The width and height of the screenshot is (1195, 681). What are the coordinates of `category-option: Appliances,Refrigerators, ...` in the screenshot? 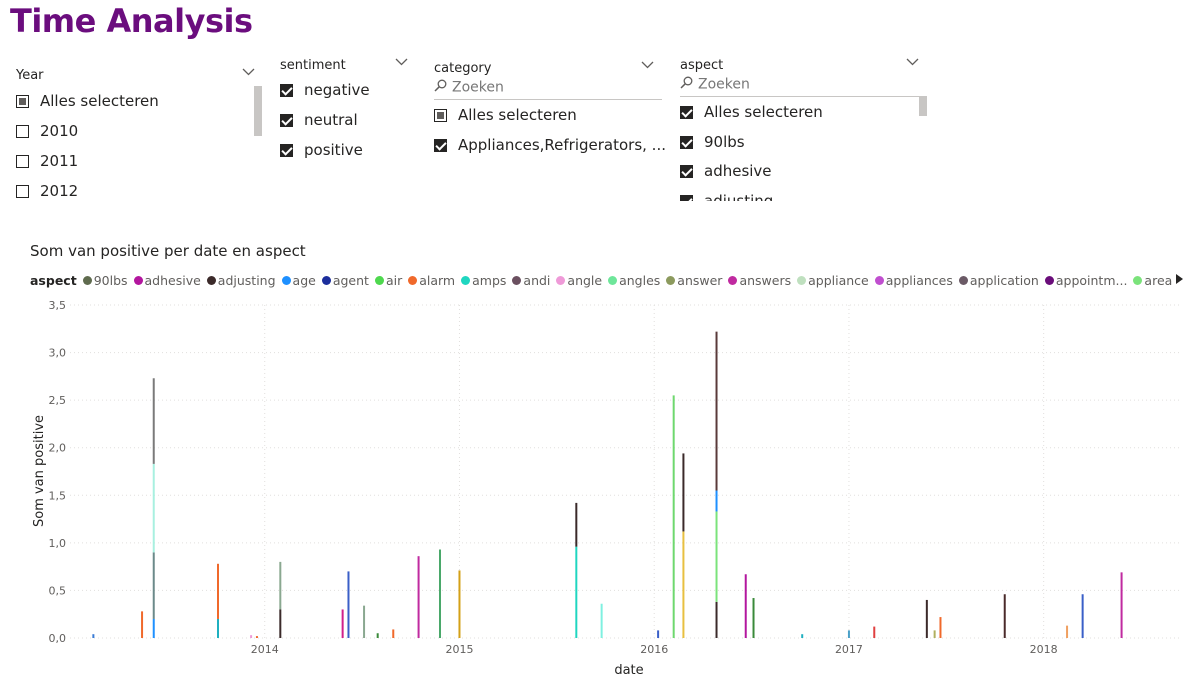 It's located at (550, 145).